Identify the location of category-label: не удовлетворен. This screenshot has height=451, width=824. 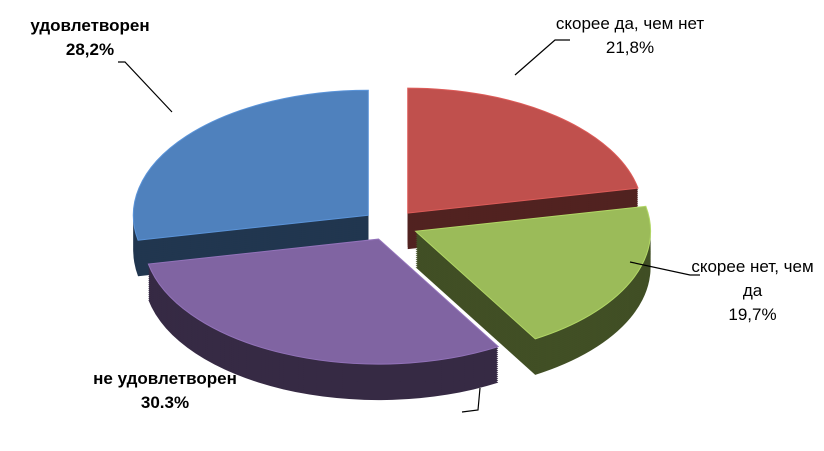
(165, 378).